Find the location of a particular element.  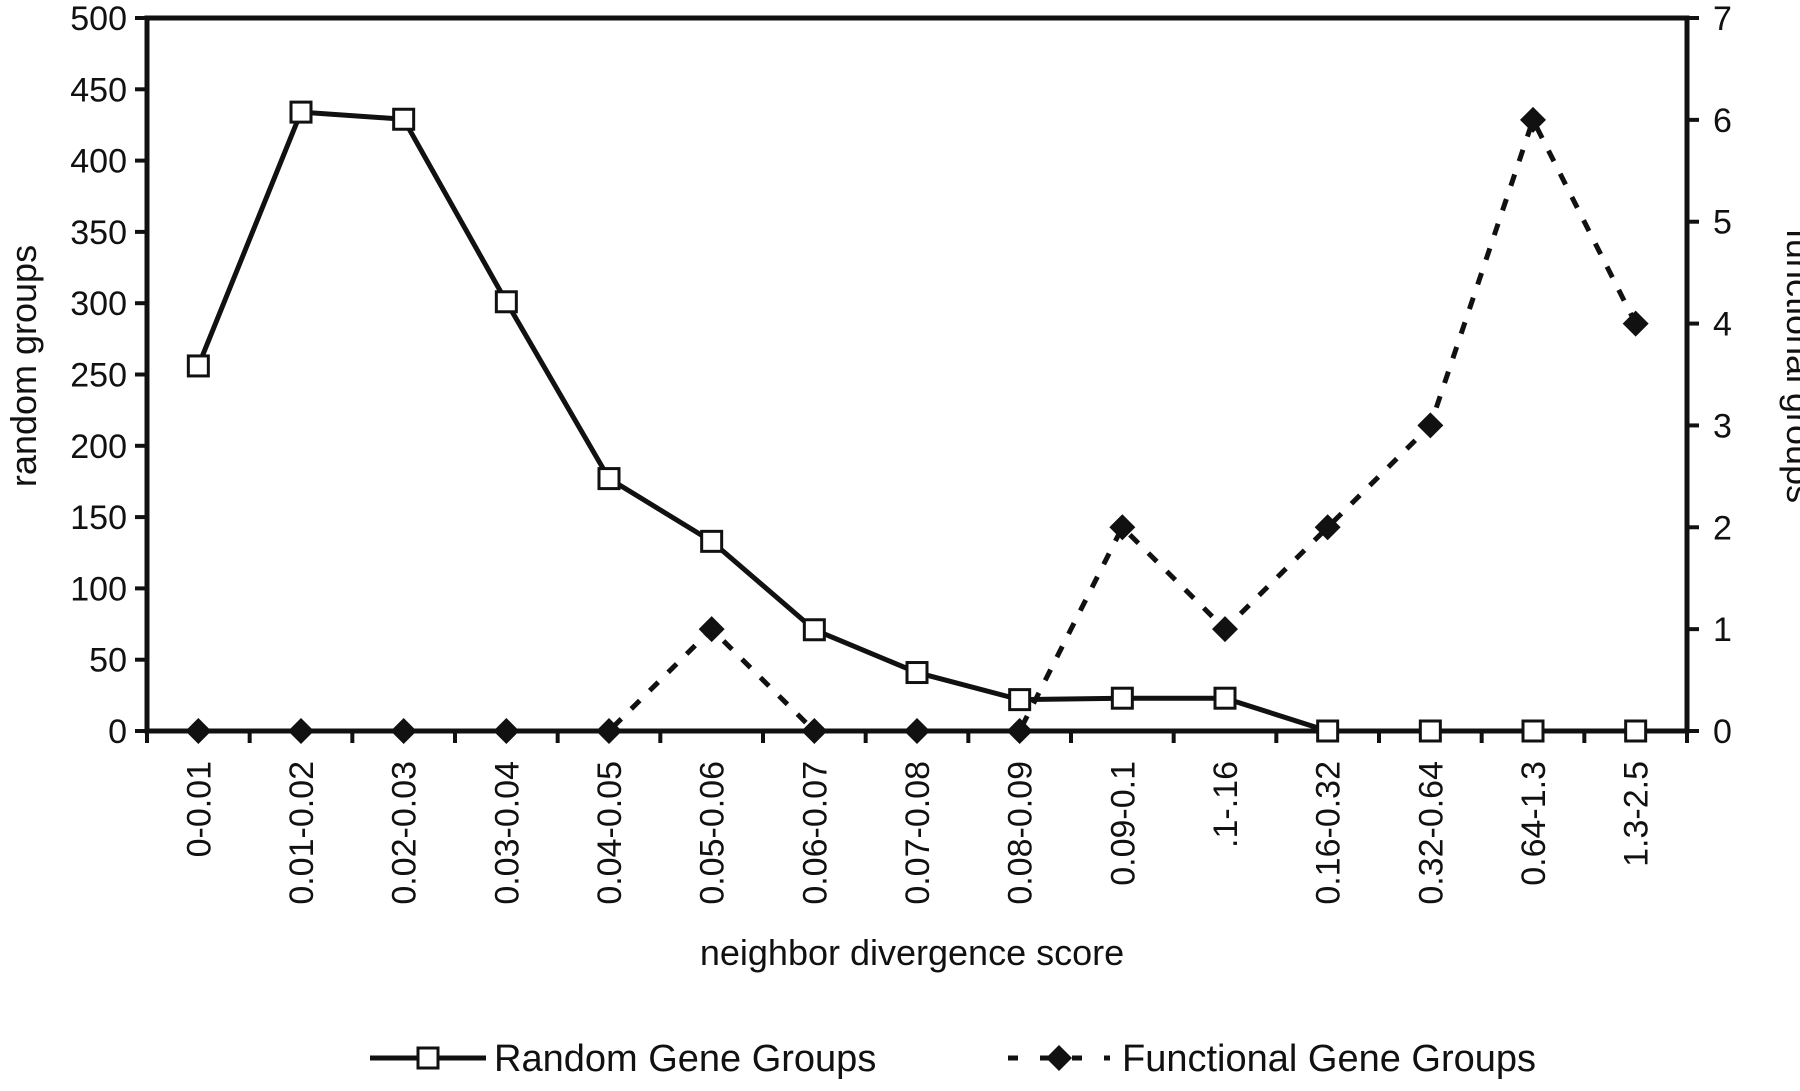

y2-tick-label: 1 is located at coordinates (1722, 630).